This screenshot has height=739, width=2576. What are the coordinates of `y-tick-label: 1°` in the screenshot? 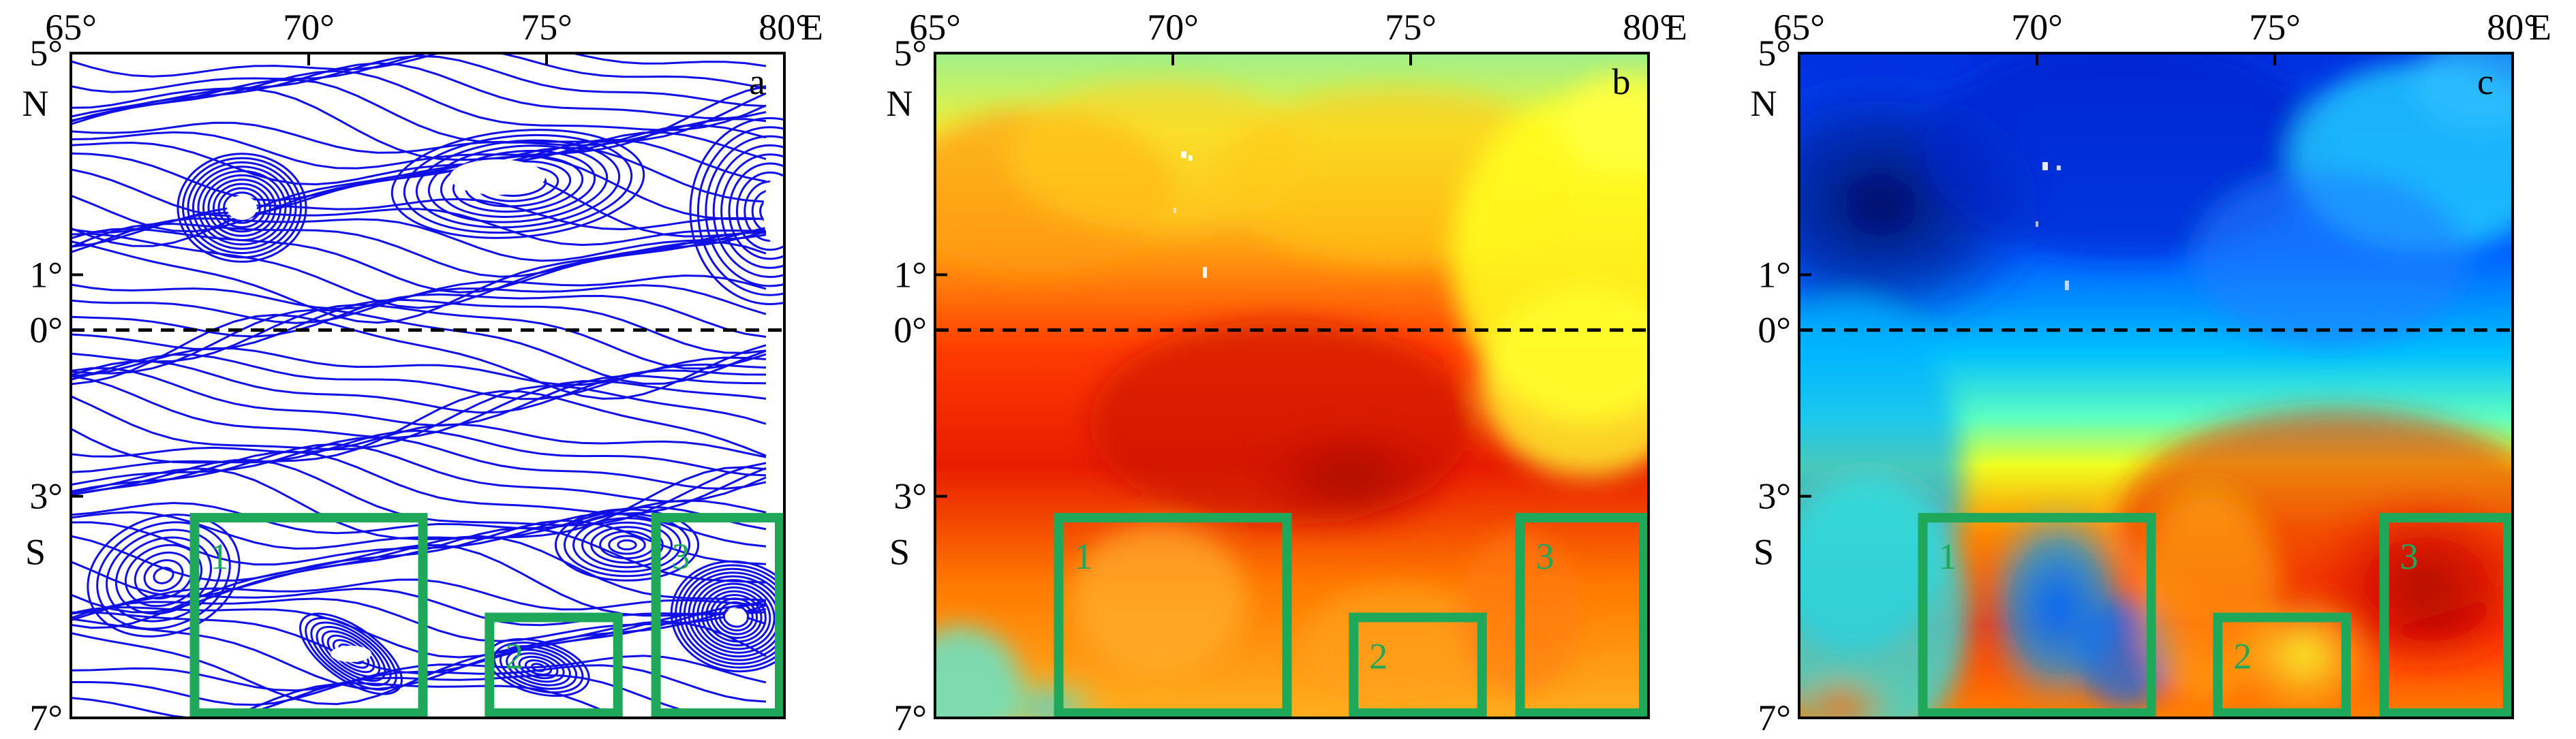 It's located at (46, 274).